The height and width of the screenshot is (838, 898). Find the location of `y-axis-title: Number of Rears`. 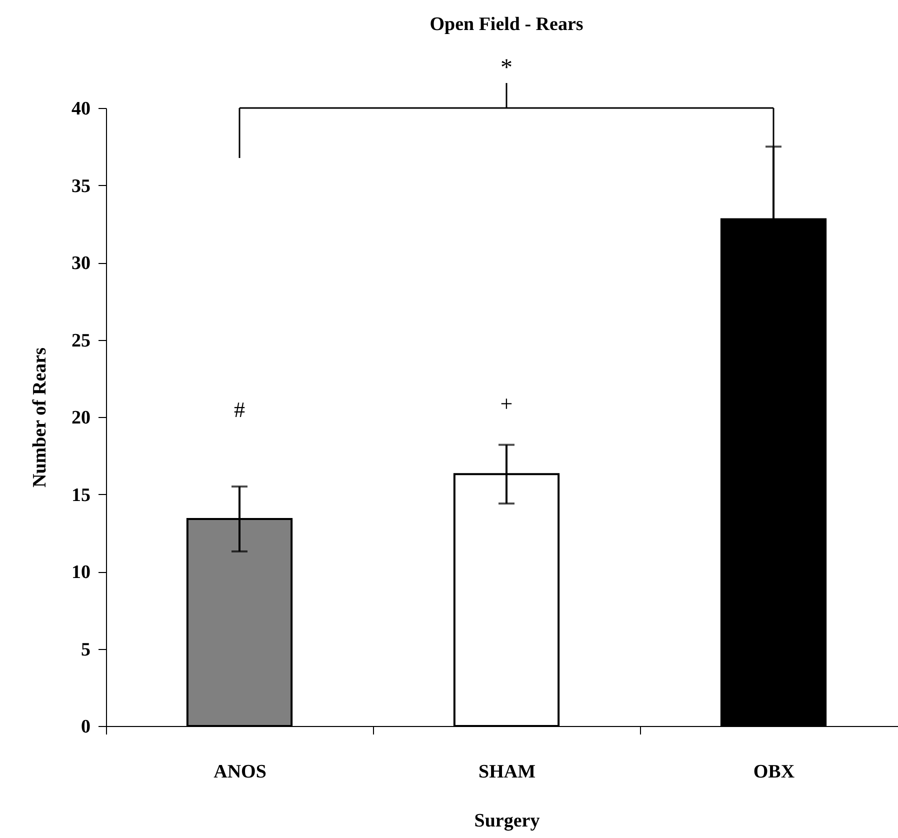

y-axis-title: Number of Rears is located at coordinates (40, 417).